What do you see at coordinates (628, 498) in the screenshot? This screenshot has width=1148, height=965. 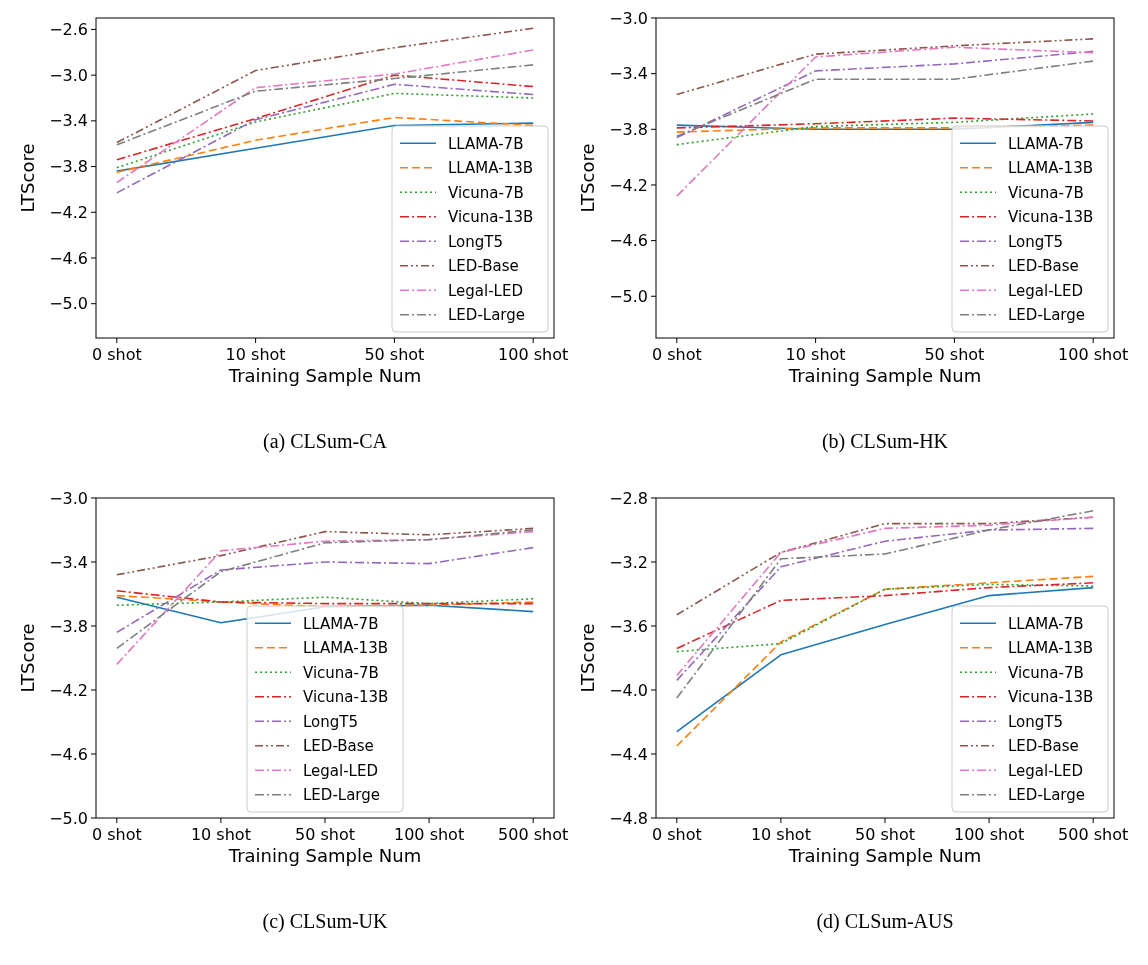 I see `y-tick-label: −2.8` at bounding box center [628, 498].